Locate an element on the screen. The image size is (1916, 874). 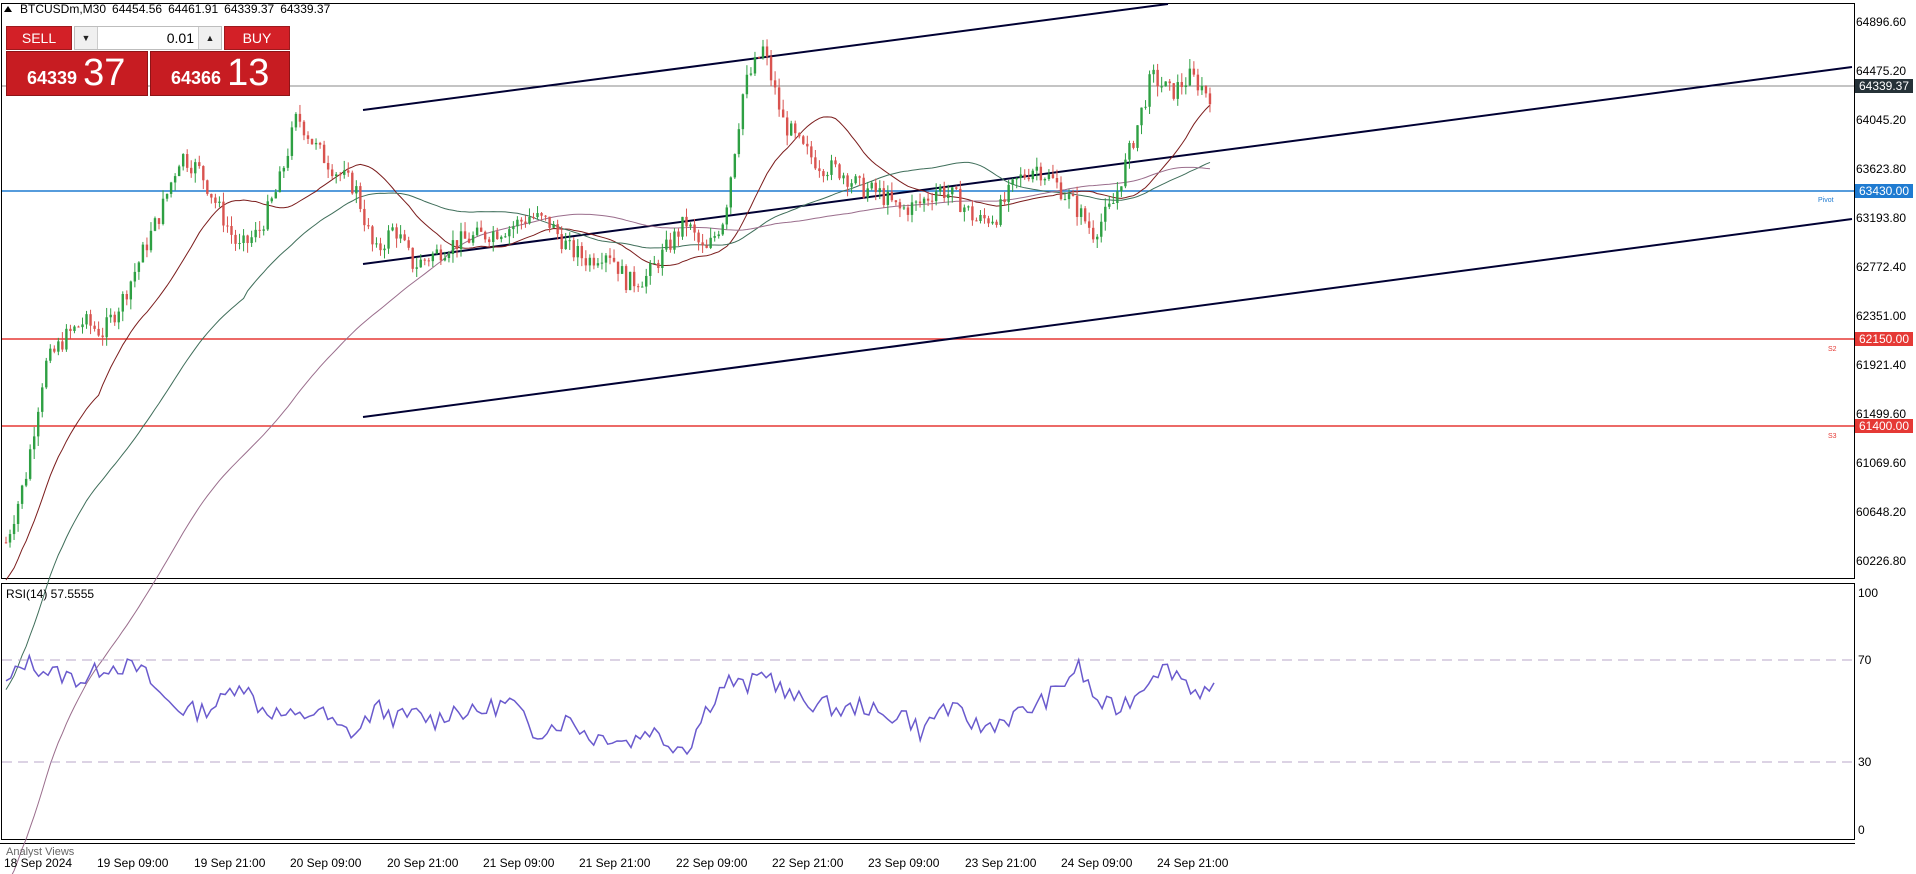
current-price-tag: 64339.37 is located at coordinates (1884, 86).